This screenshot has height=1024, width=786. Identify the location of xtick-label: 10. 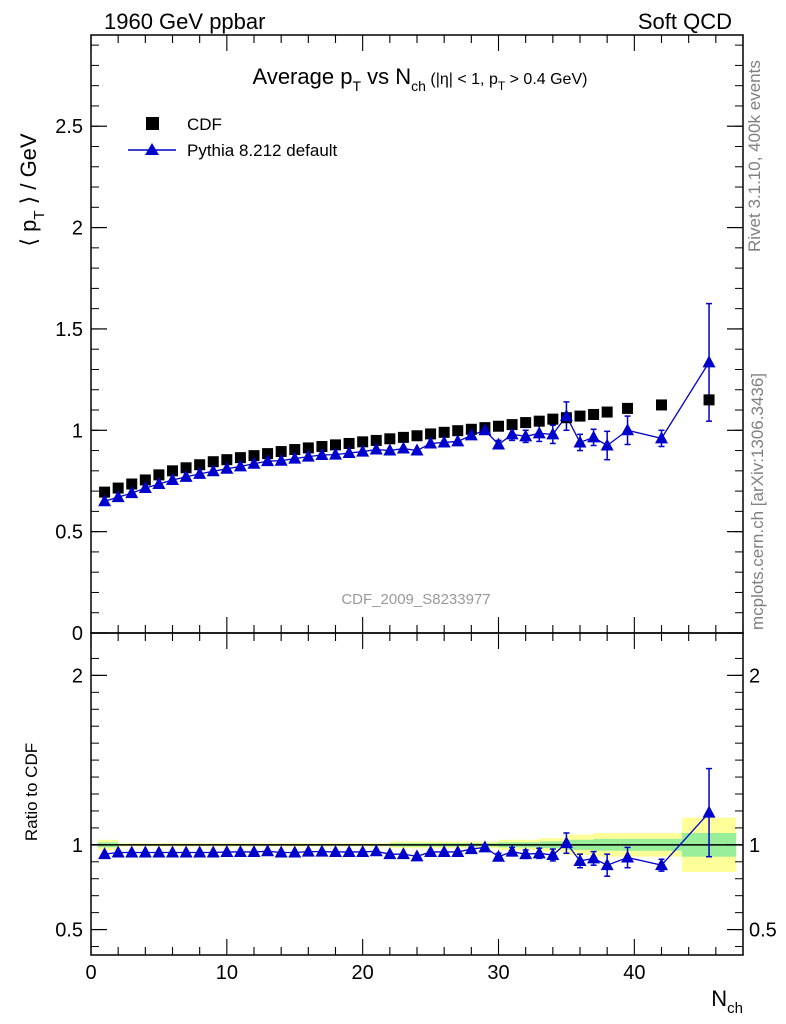
(227, 973).